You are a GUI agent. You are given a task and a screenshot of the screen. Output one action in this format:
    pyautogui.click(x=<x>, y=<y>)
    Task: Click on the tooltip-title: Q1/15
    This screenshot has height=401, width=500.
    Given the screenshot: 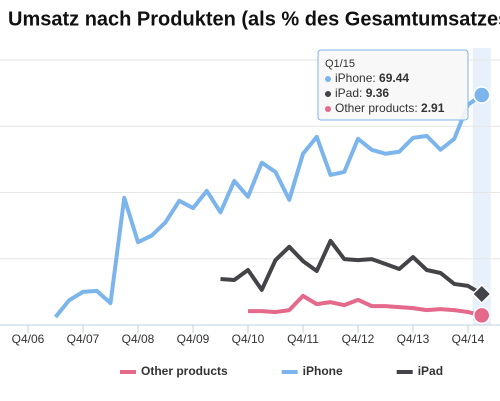 What is the action you would take?
    pyautogui.click(x=340, y=64)
    